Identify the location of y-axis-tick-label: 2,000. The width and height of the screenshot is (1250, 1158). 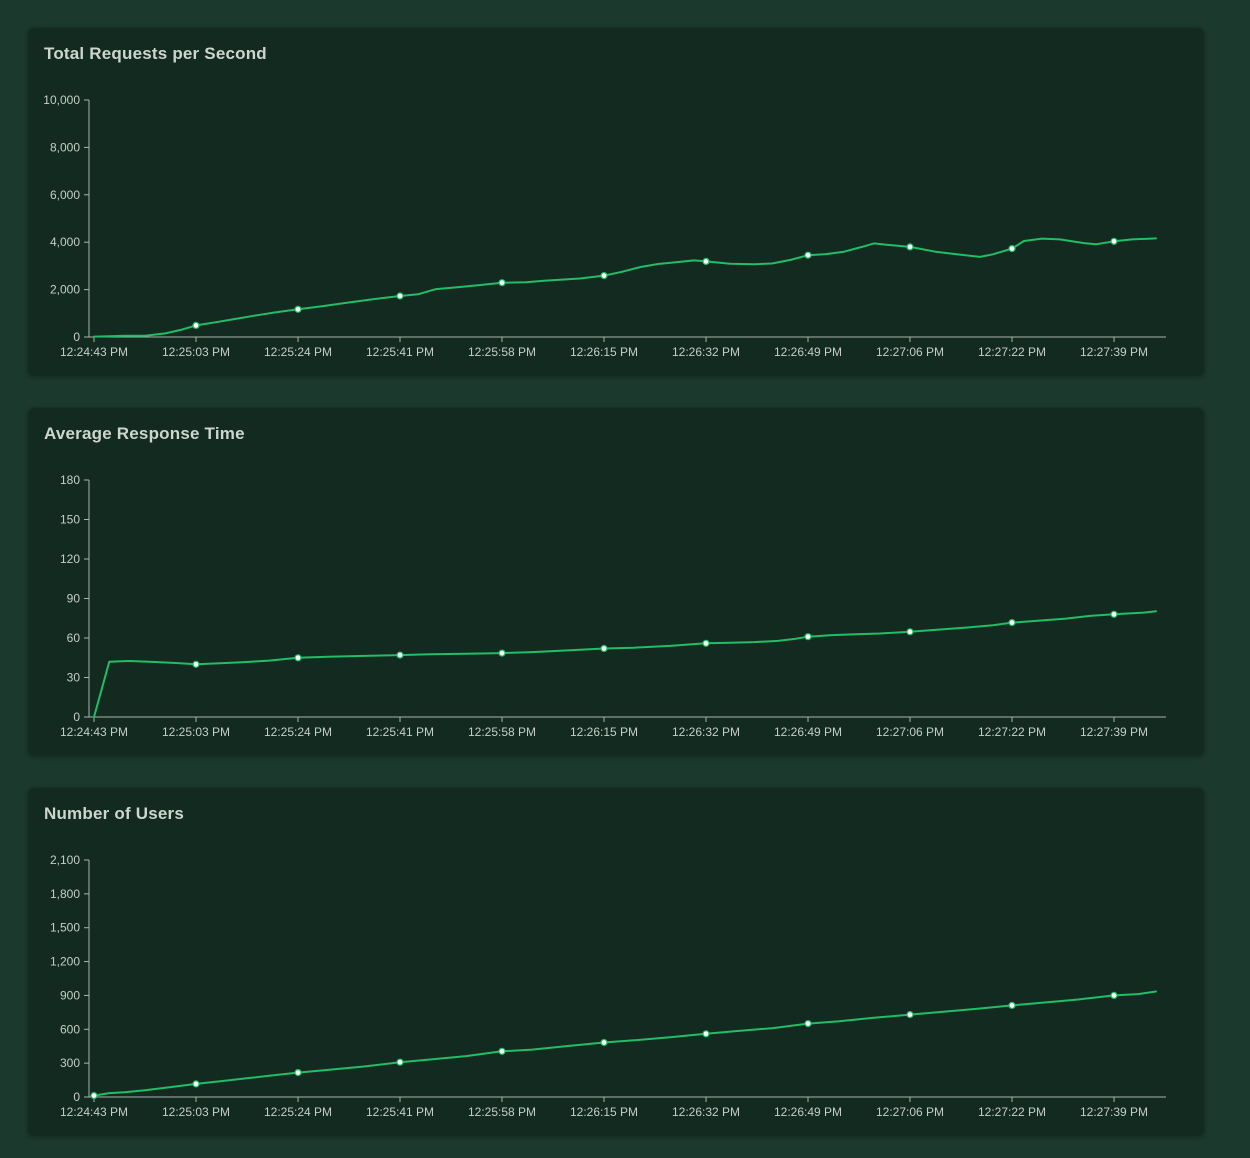
(65, 290).